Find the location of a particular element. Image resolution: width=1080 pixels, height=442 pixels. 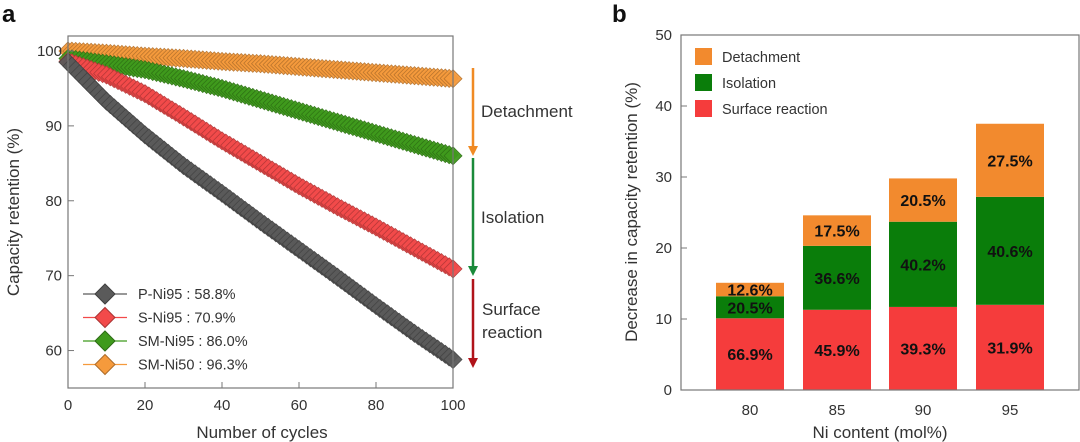

panel-b-x-tick-label: 95 is located at coordinates (1010, 410).